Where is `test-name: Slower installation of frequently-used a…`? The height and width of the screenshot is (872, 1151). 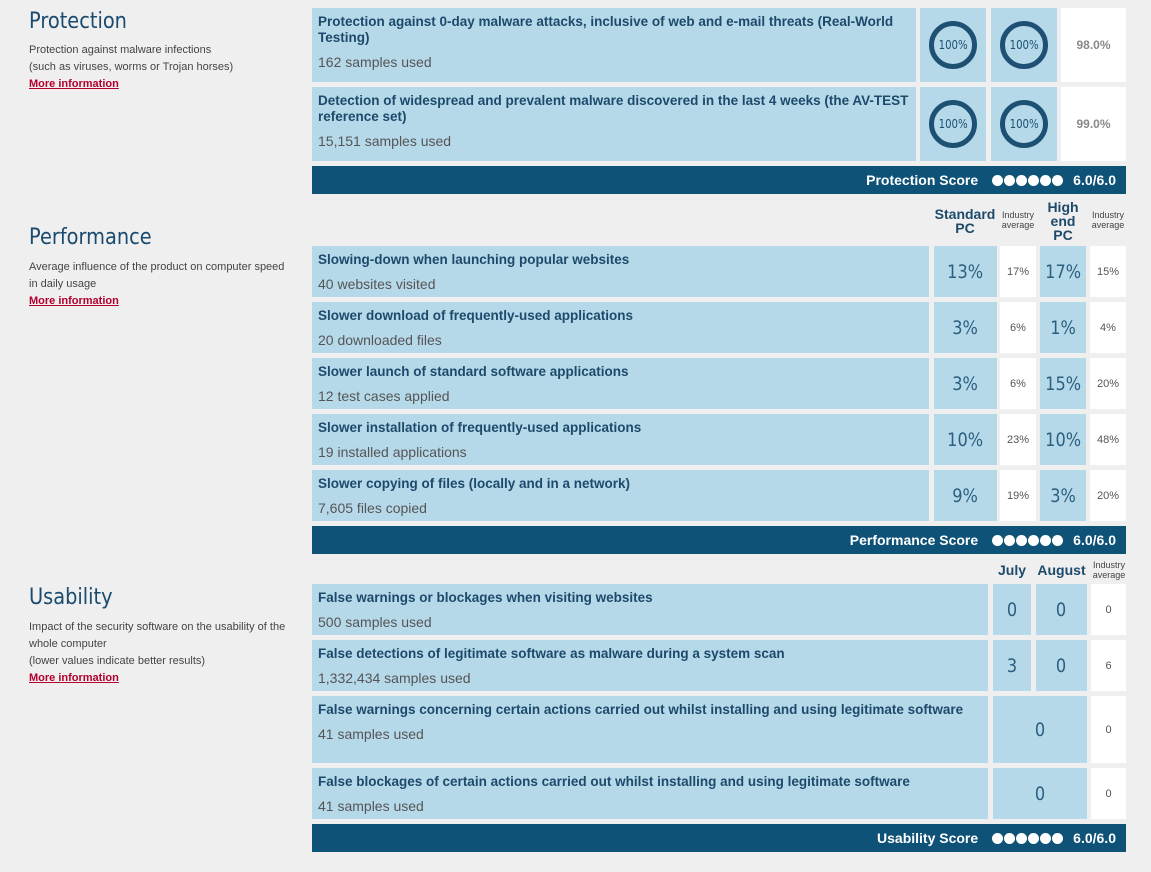
test-name: Slower installation of frequently-used a… is located at coordinates (480, 427).